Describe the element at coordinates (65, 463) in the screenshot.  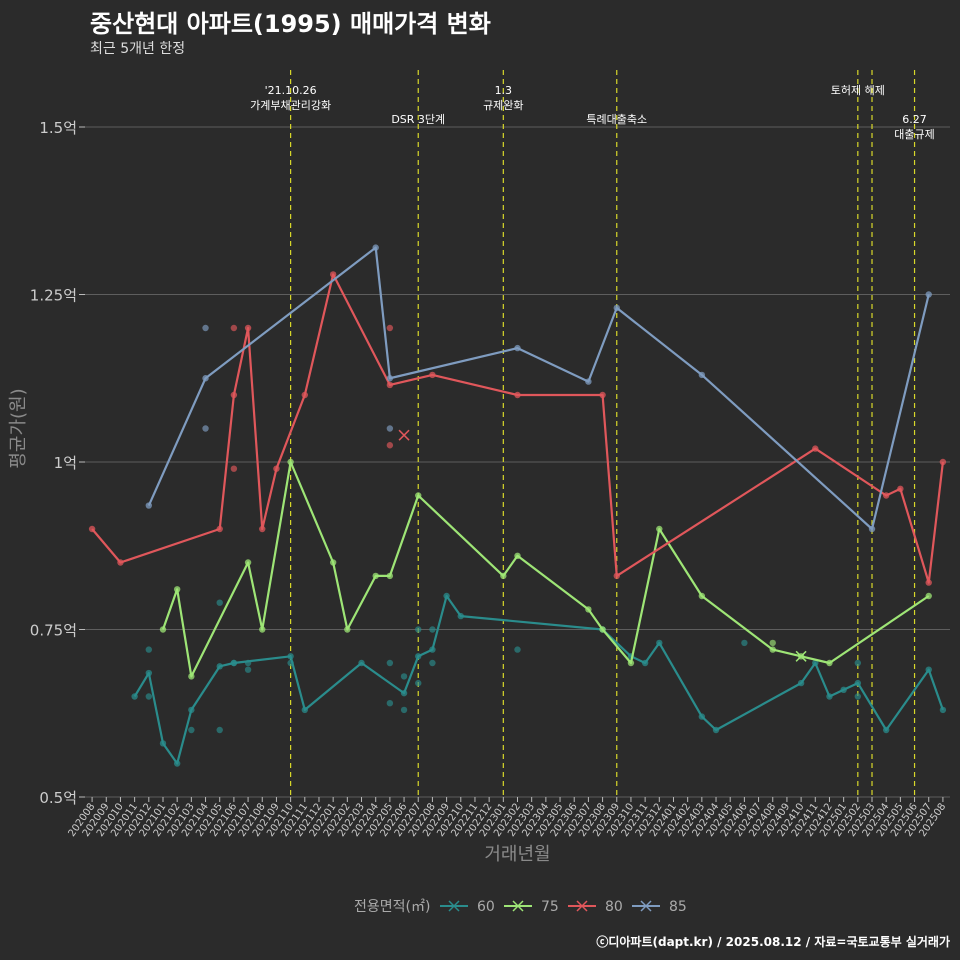
I see `y-tick-label: 1억` at that location.